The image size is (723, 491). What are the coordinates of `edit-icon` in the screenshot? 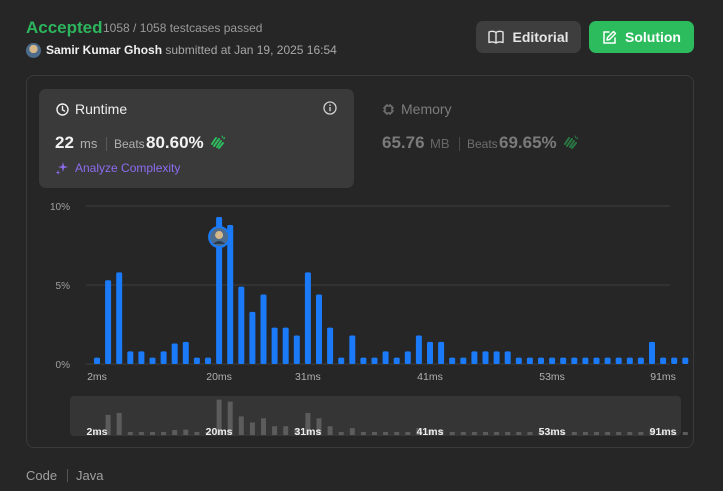 It's located at (610, 37).